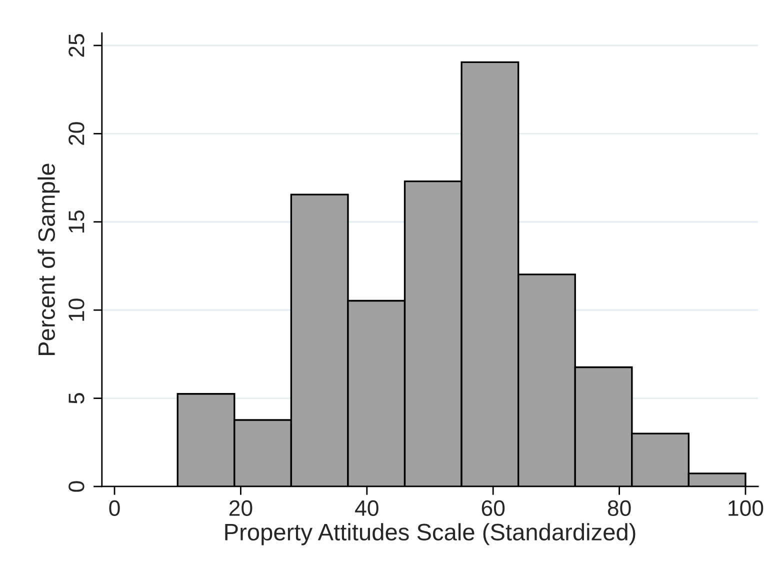 Image resolution: width=772 pixels, height=571 pixels. Describe the element at coordinates (76, 221) in the screenshot. I see `y-tick-label: 15` at that location.